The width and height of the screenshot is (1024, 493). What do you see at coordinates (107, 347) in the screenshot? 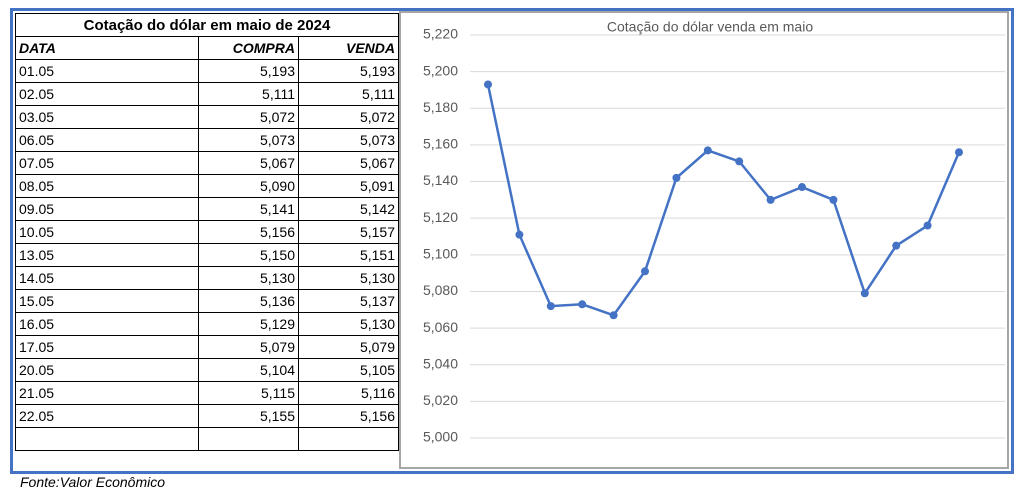
I see `table-cell: 17.05` at bounding box center [107, 347].